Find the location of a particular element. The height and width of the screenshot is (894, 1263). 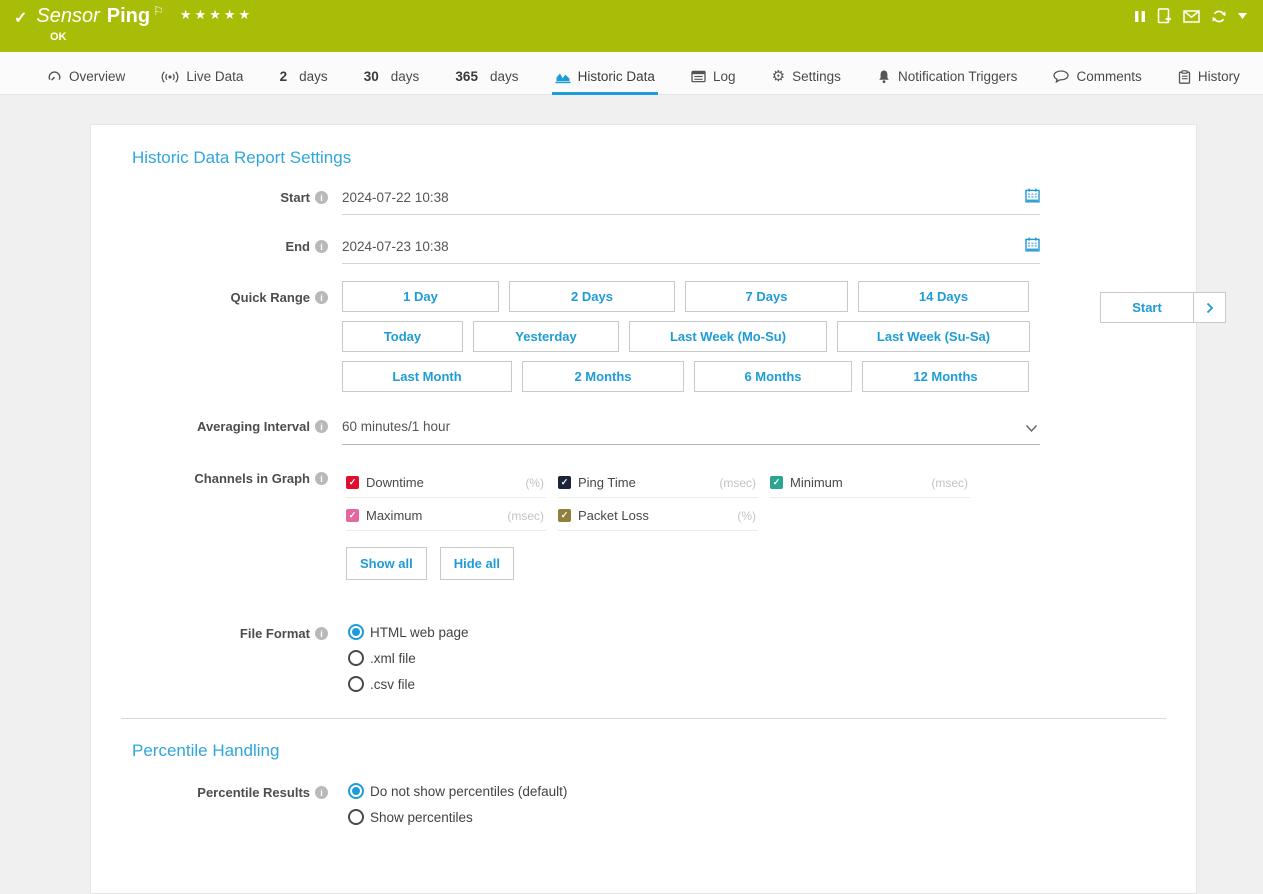

hide-all-button: Hide all is located at coordinates (476, 563).